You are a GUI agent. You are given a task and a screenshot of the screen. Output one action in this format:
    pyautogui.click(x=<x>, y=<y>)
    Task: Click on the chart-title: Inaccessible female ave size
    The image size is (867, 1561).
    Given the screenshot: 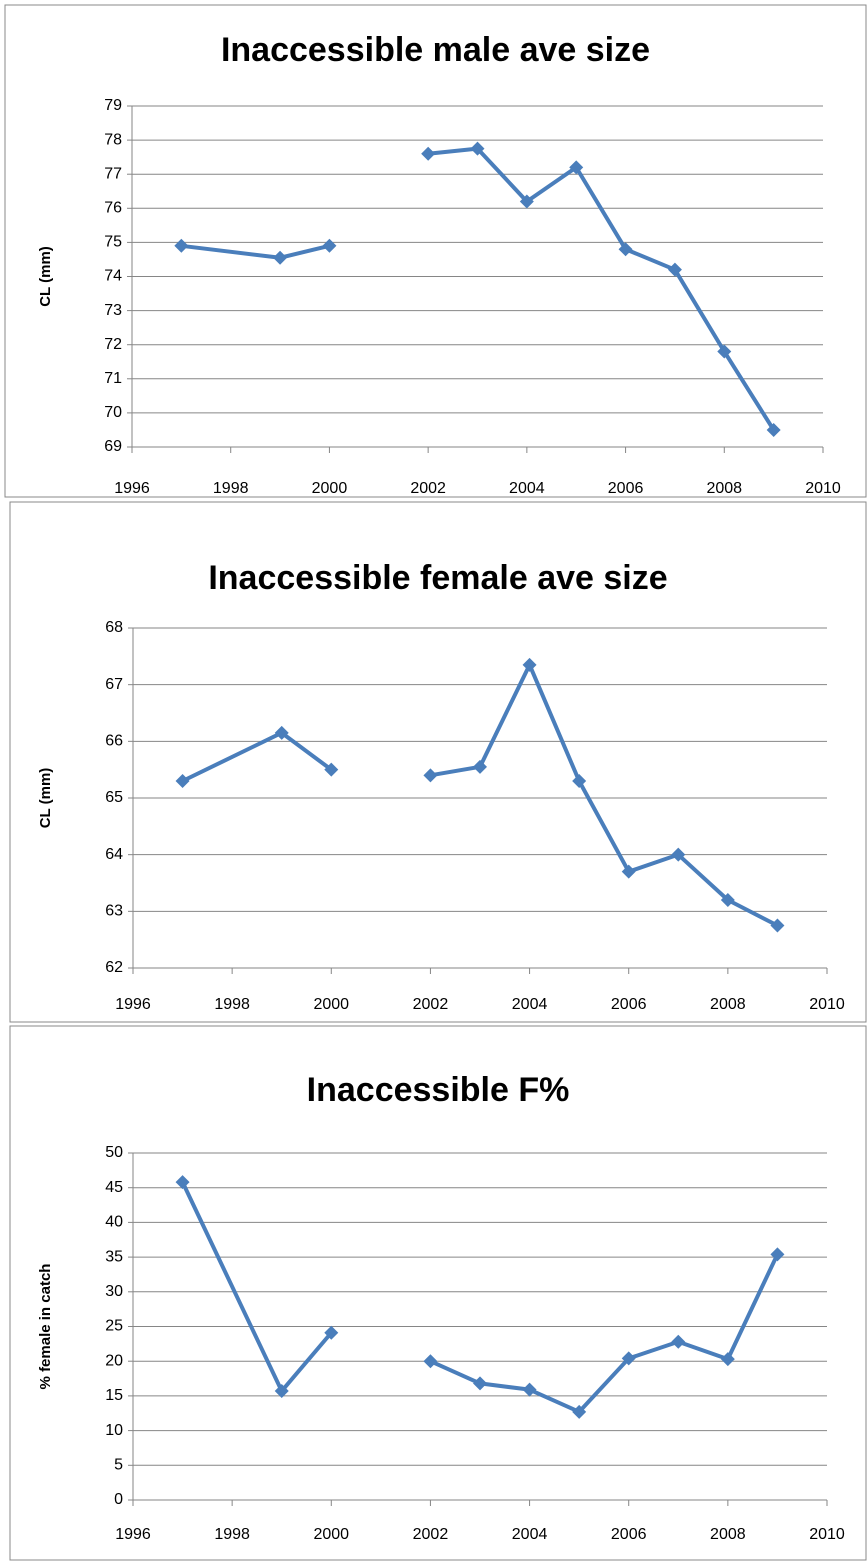 What is the action you would take?
    pyautogui.click(x=437, y=578)
    